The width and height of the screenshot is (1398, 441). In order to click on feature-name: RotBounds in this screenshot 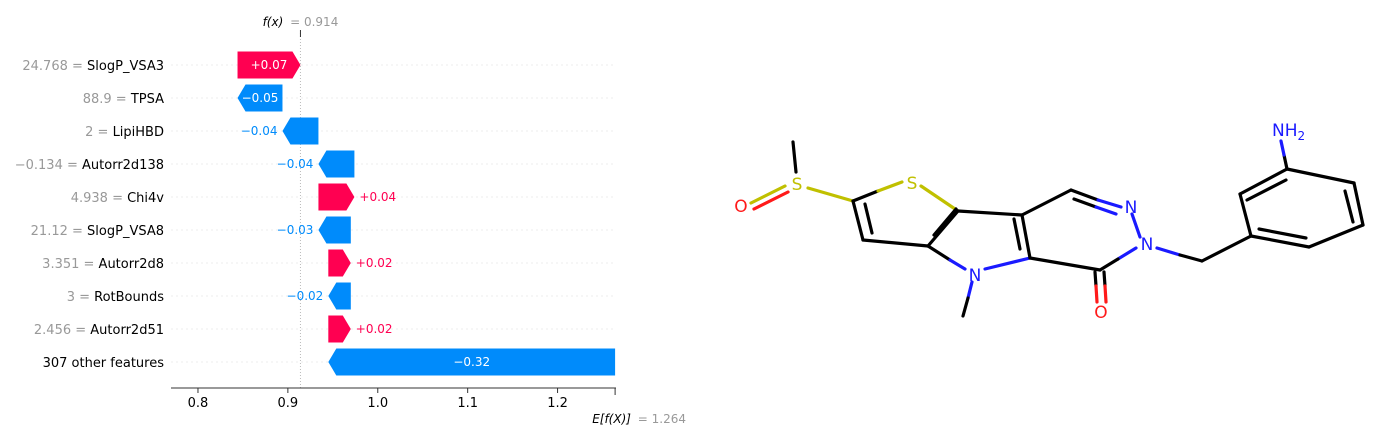, I will do `click(129, 297)`.